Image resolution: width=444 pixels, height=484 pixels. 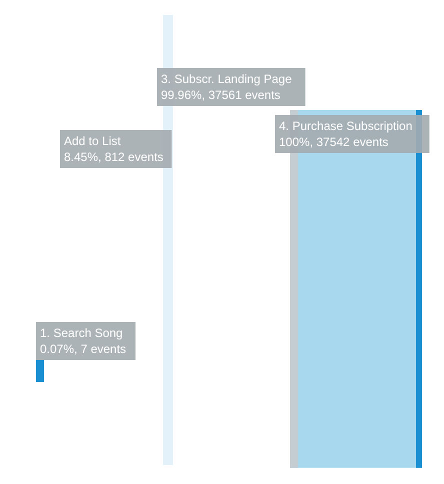 I want to click on category-label: Add to List, so click(x=93, y=141).